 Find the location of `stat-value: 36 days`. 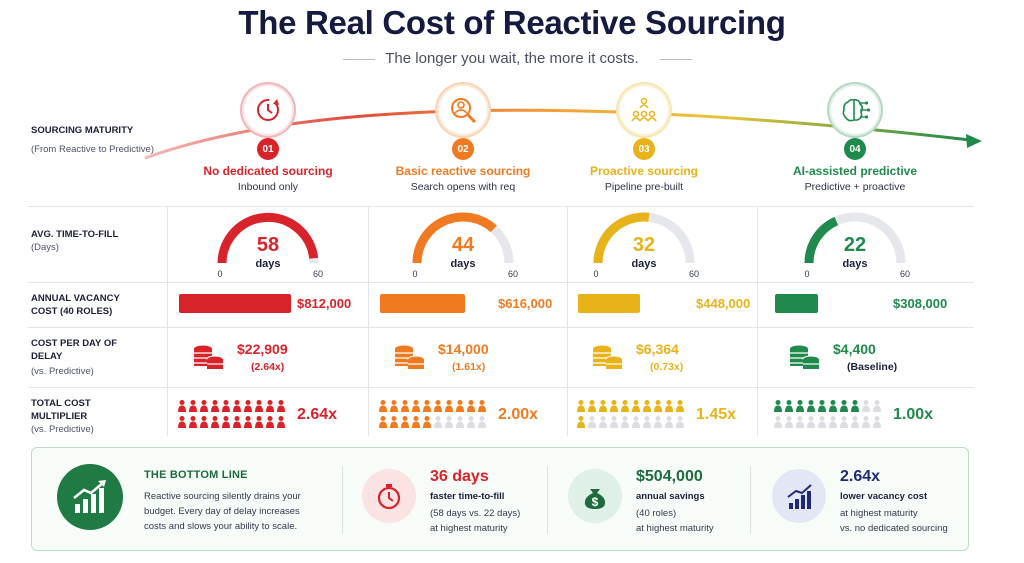

stat-value: 36 days is located at coordinates (459, 476).